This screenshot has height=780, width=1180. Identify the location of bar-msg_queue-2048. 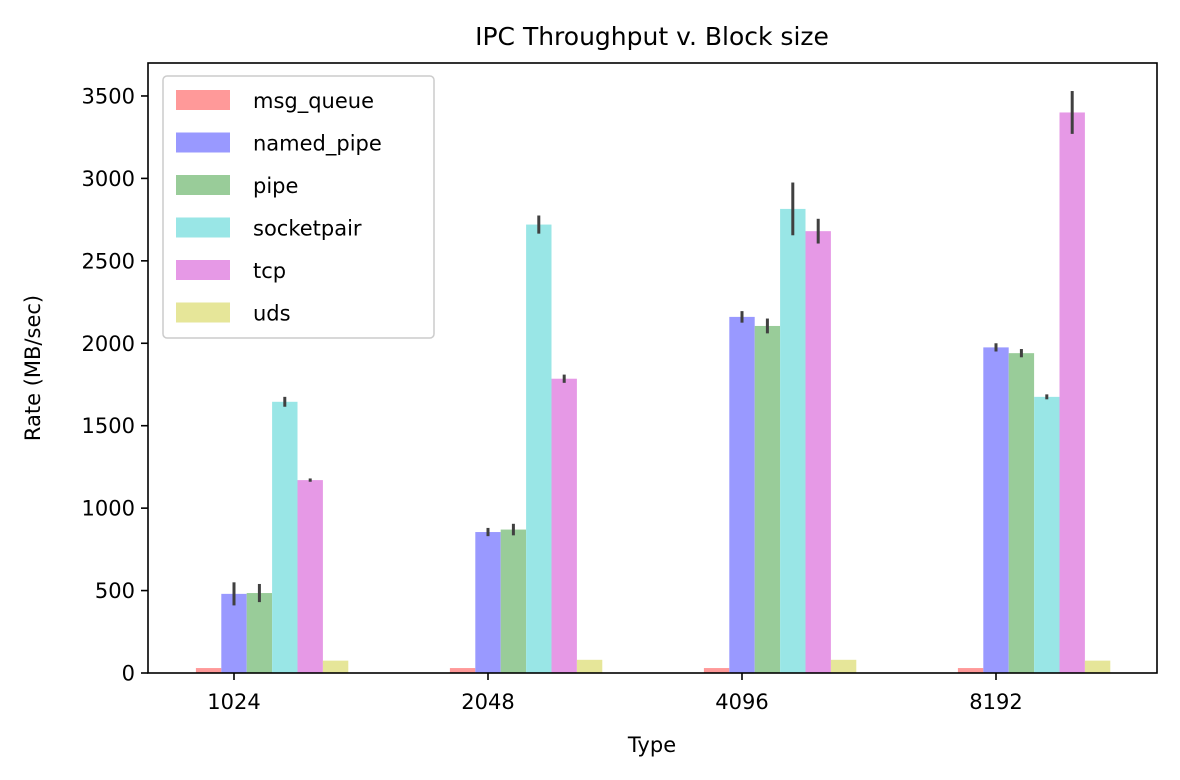
(462, 670).